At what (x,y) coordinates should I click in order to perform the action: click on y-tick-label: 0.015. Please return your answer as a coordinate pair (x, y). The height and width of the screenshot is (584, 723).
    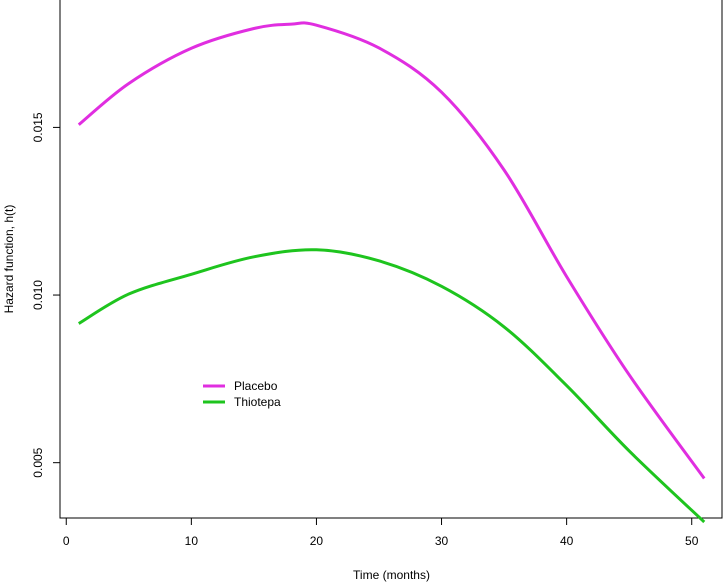
    Looking at the image, I should click on (38, 127).